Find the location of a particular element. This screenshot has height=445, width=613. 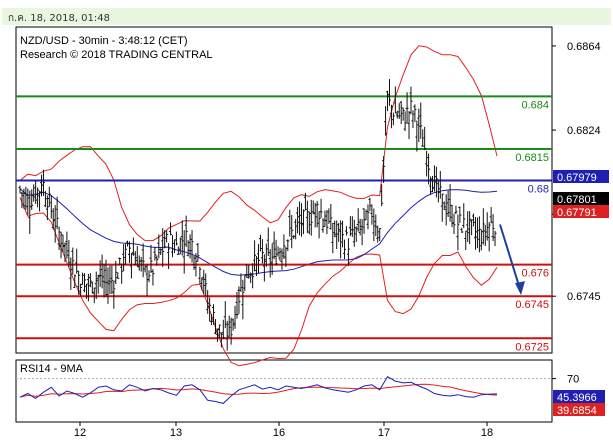

price-badge-label: 0.67791 is located at coordinates (577, 213).